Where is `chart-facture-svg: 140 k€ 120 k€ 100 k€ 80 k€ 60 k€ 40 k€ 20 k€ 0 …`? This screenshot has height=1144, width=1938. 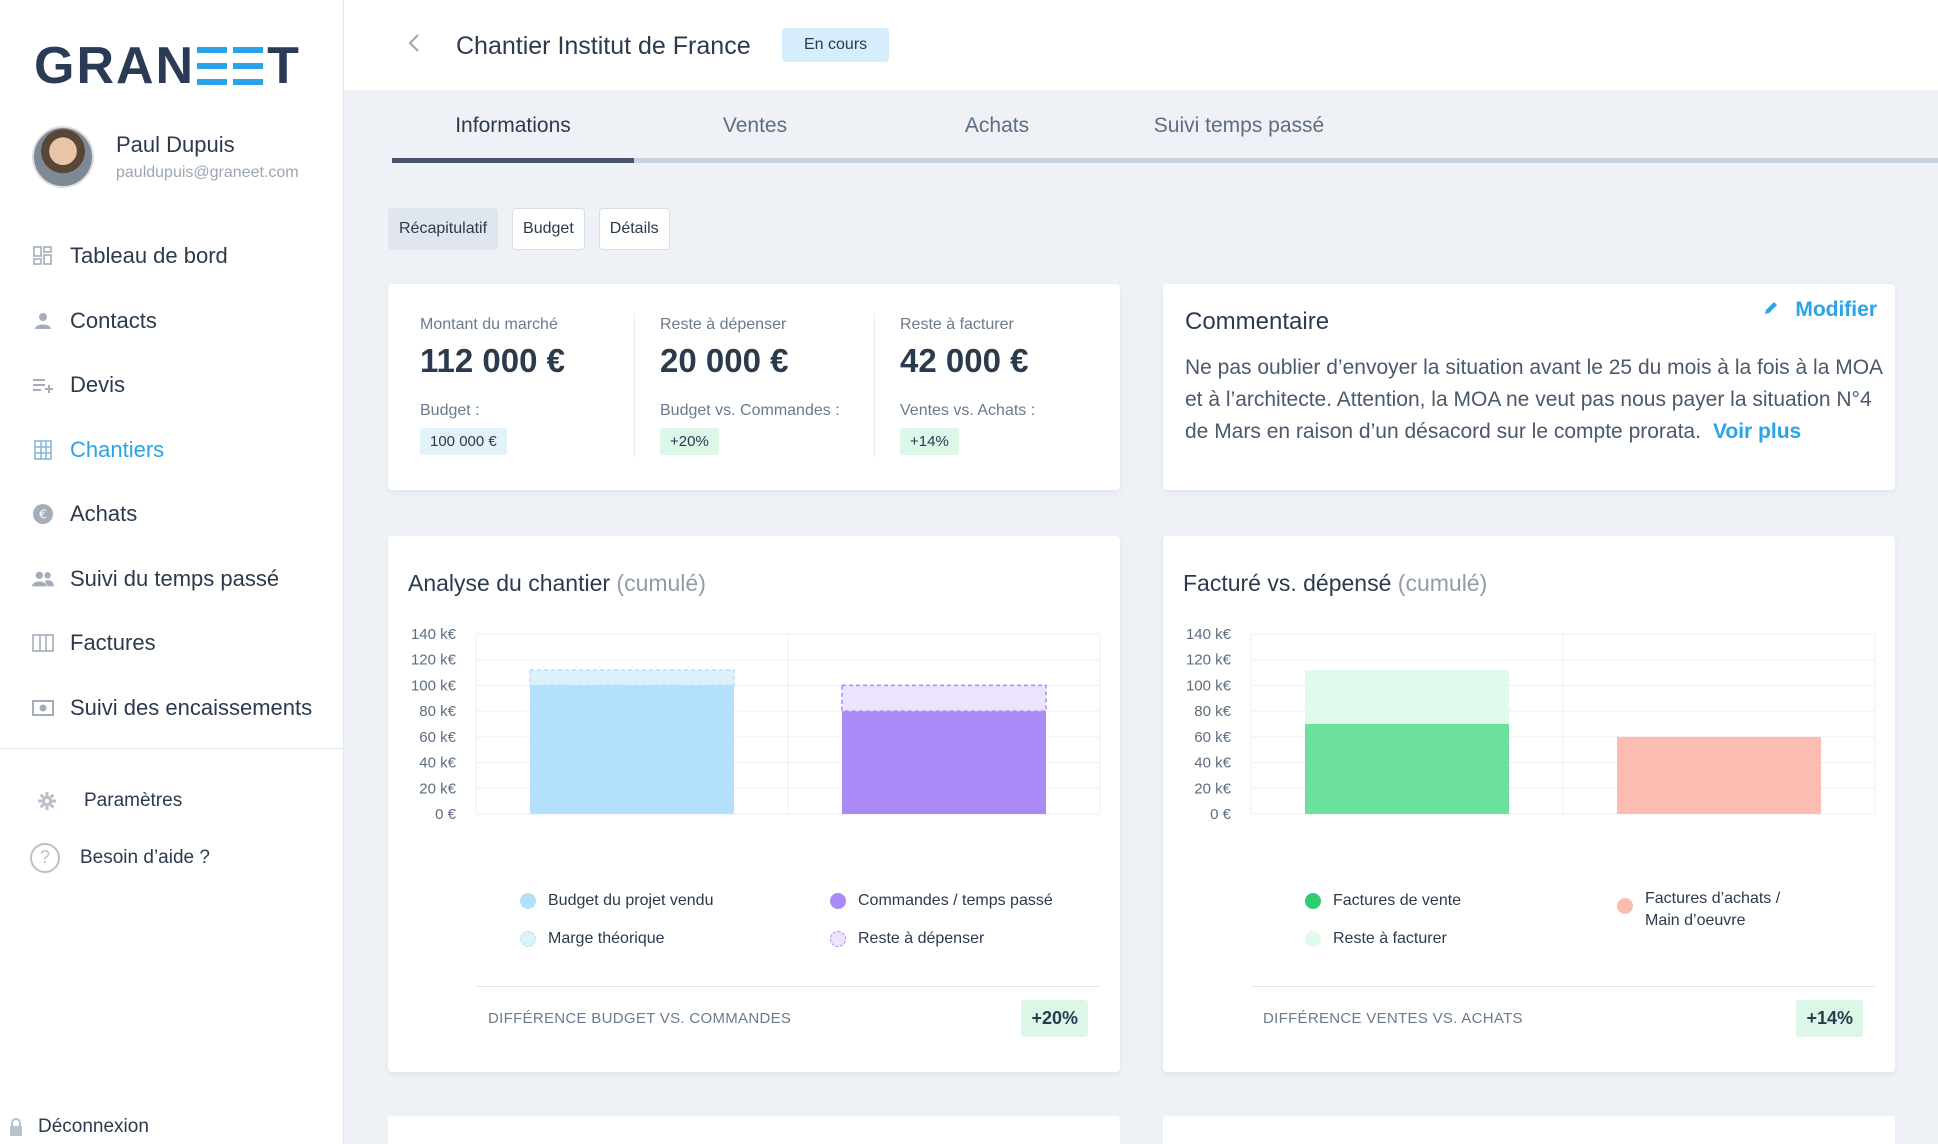 chart-facture-svg: 140 k€ 120 k€ 100 k€ 80 k€ 60 k€ 40 k€ 20 k€ 0 … is located at coordinates (1531, 724).